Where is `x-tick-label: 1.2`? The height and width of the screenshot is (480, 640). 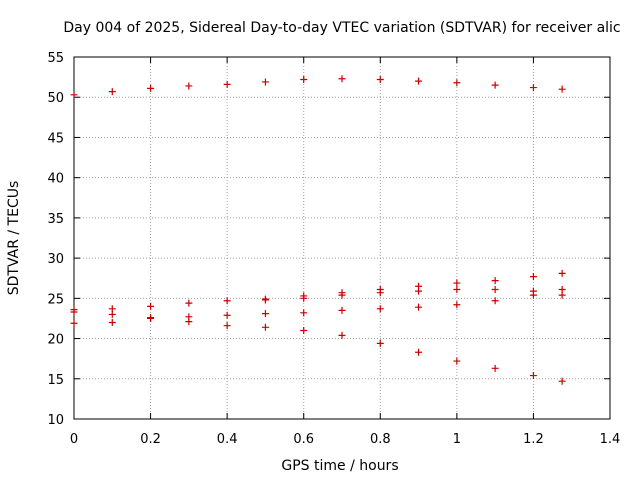
x-tick-label: 1.2 is located at coordinates (533, 439).